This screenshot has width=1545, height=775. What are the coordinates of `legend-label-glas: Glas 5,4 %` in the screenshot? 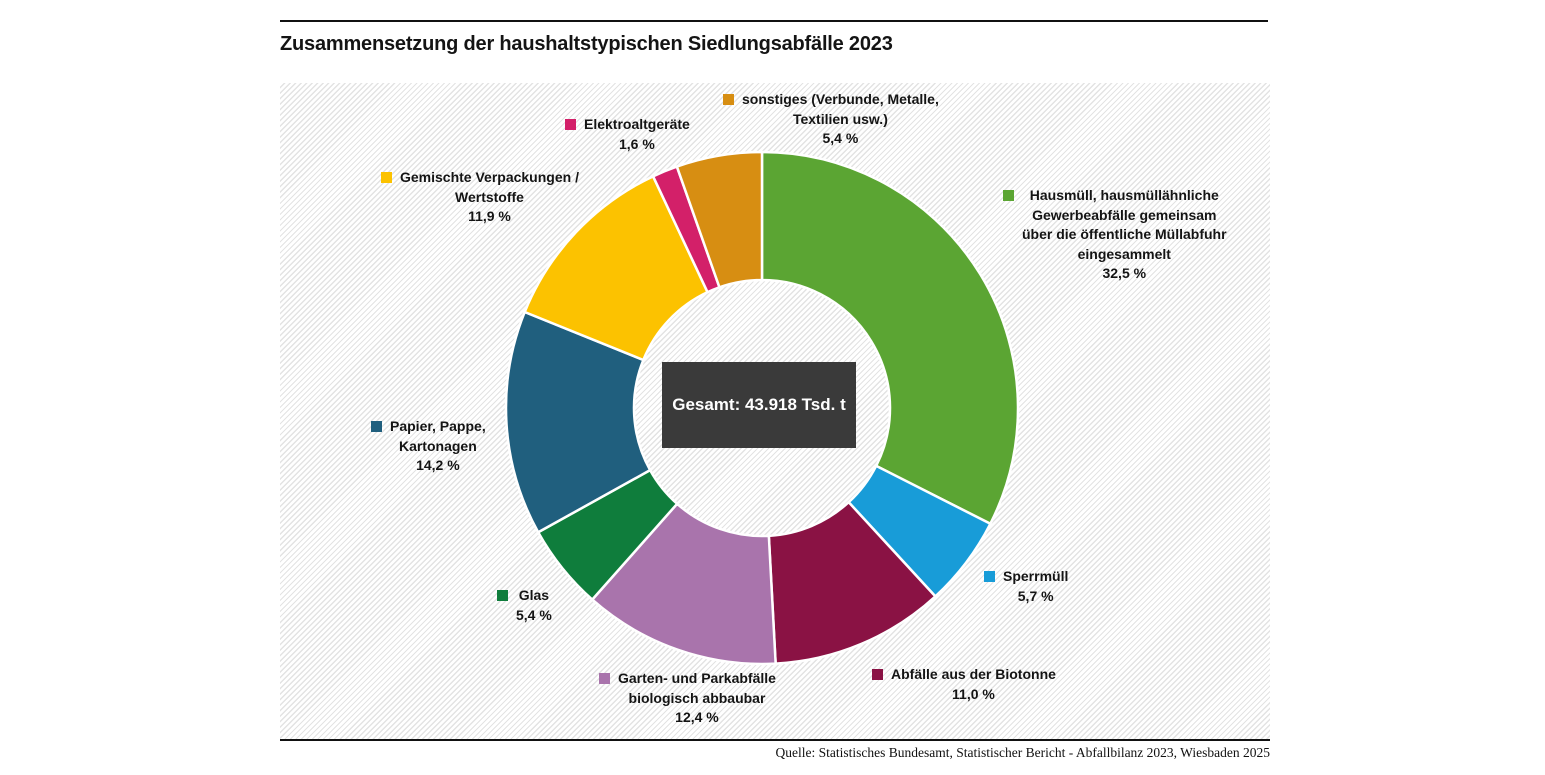 It's located at (534, 605).